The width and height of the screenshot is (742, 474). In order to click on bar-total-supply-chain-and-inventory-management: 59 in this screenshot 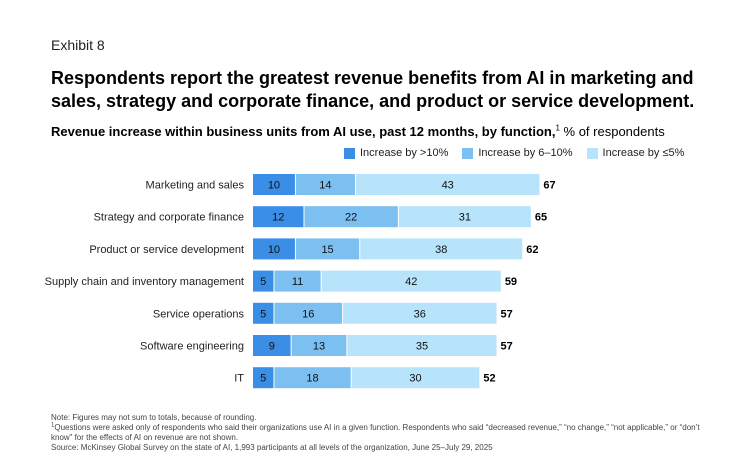, I will do `click(511, 282)`.